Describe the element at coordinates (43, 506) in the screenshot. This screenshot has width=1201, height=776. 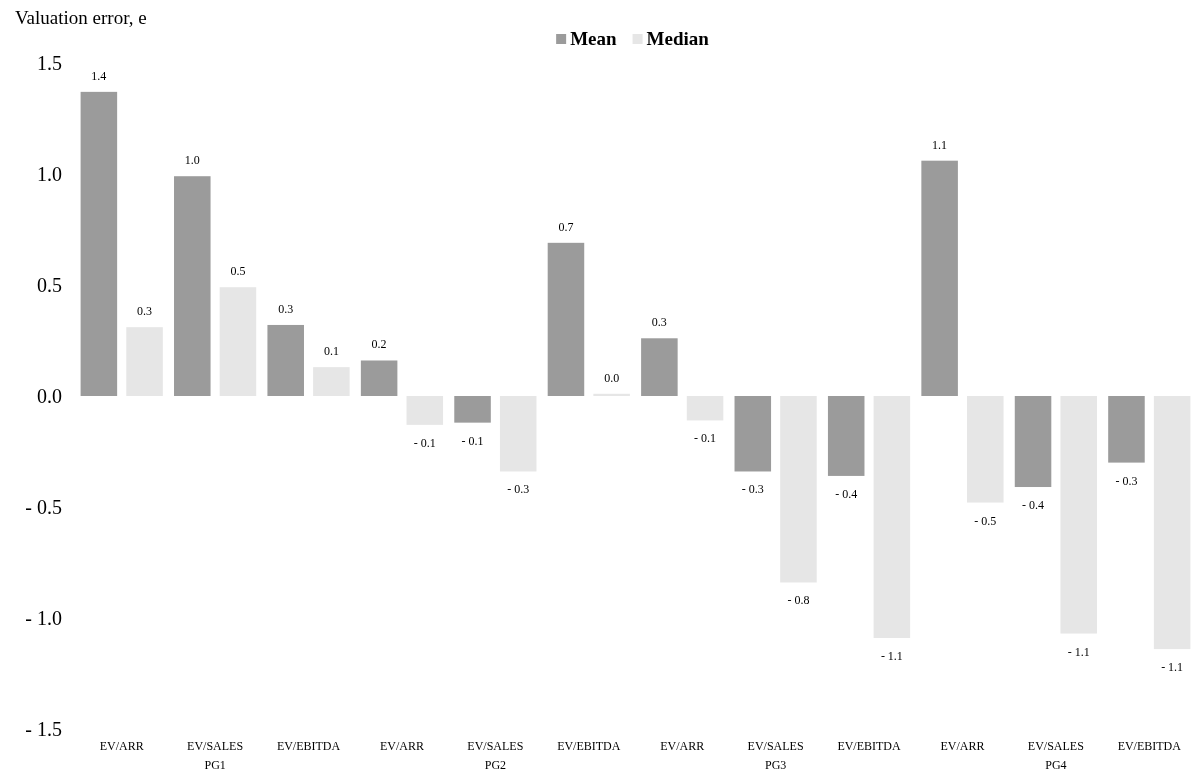
I see `y-tick-label: - 0.5` at that location.